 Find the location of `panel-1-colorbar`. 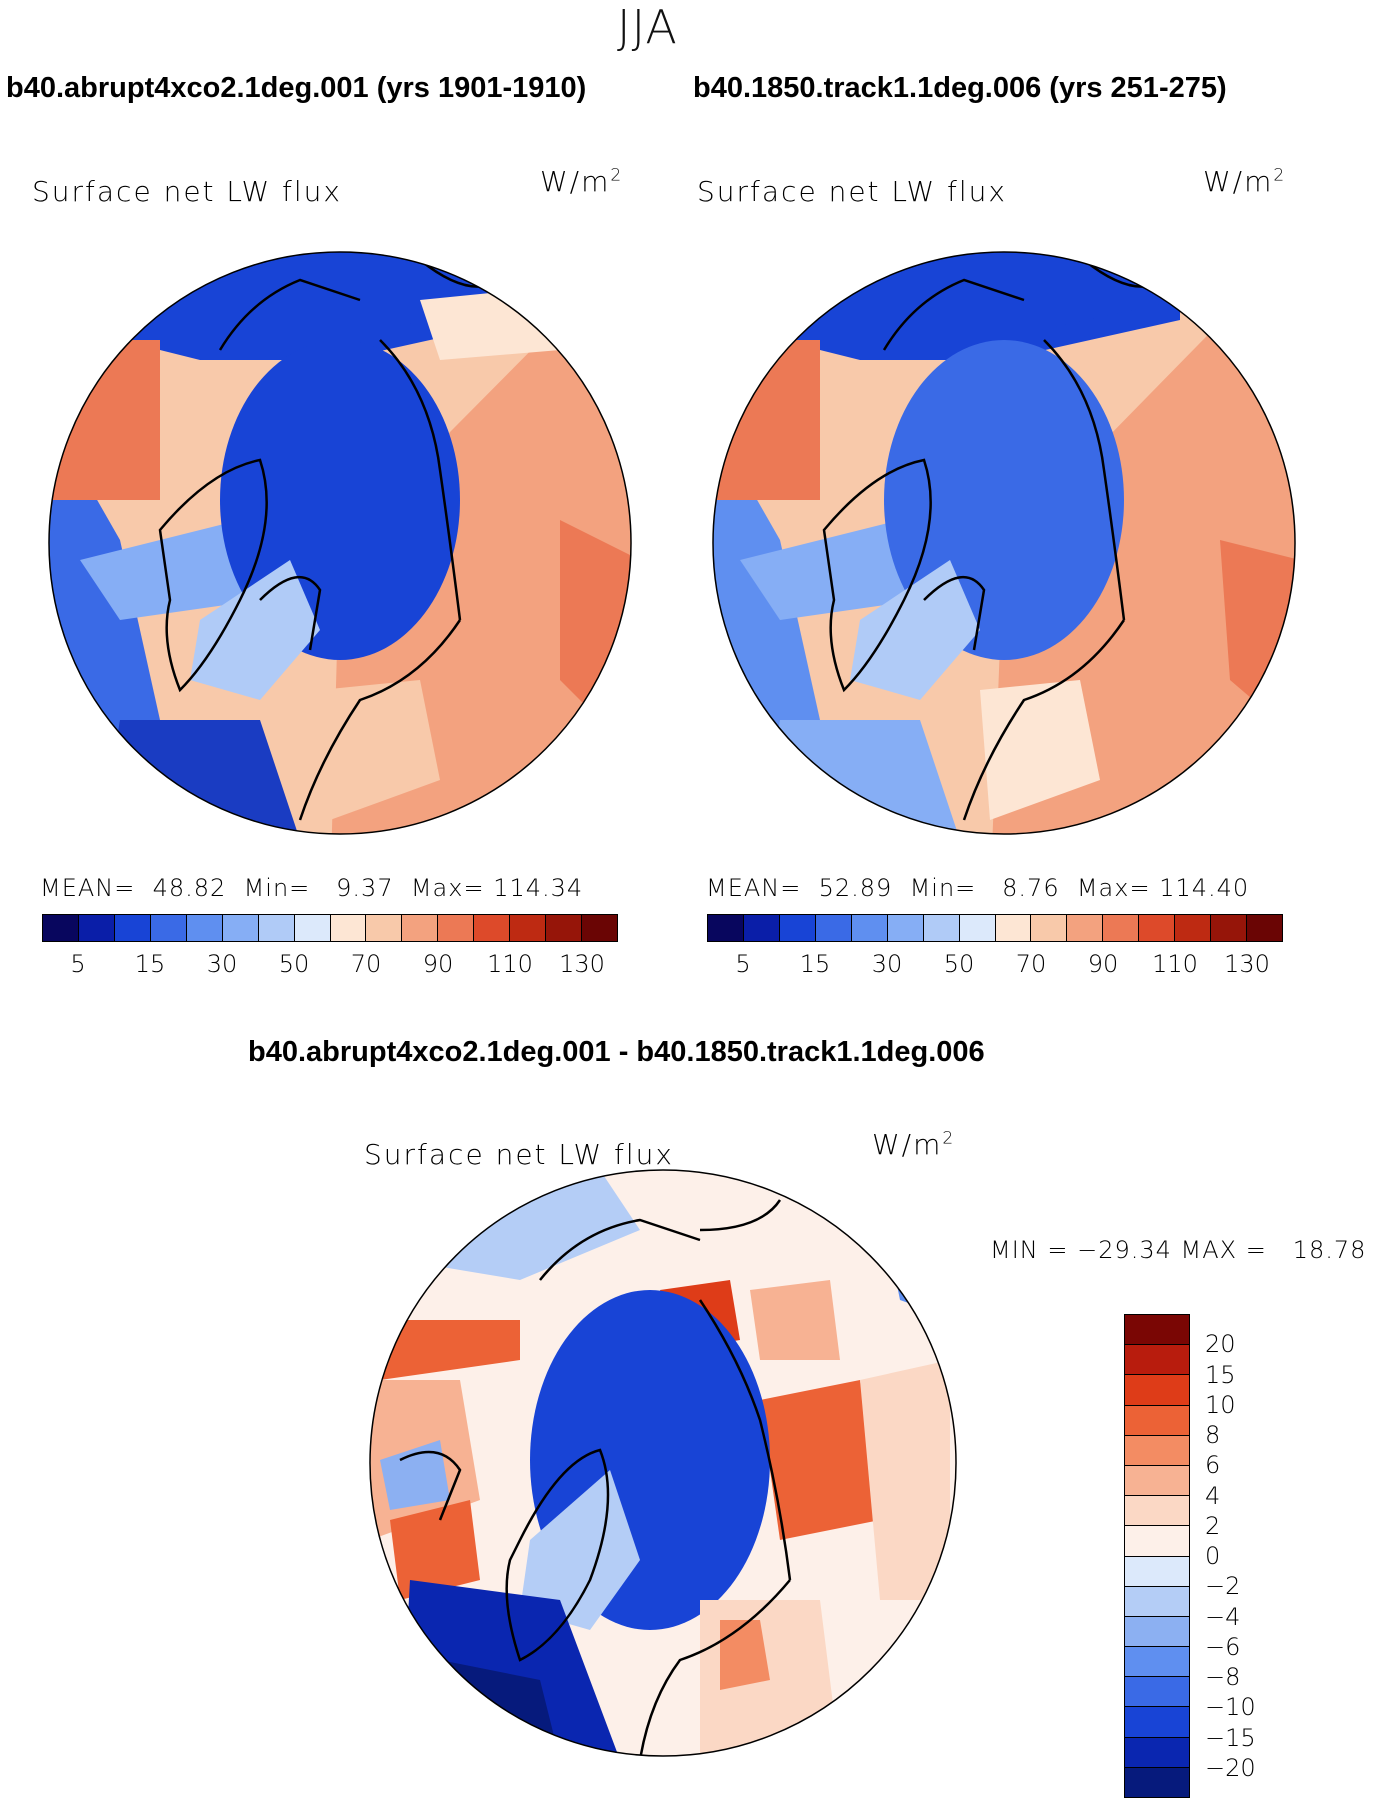

panel-1-colorbar is located at coordinates (330, 928).